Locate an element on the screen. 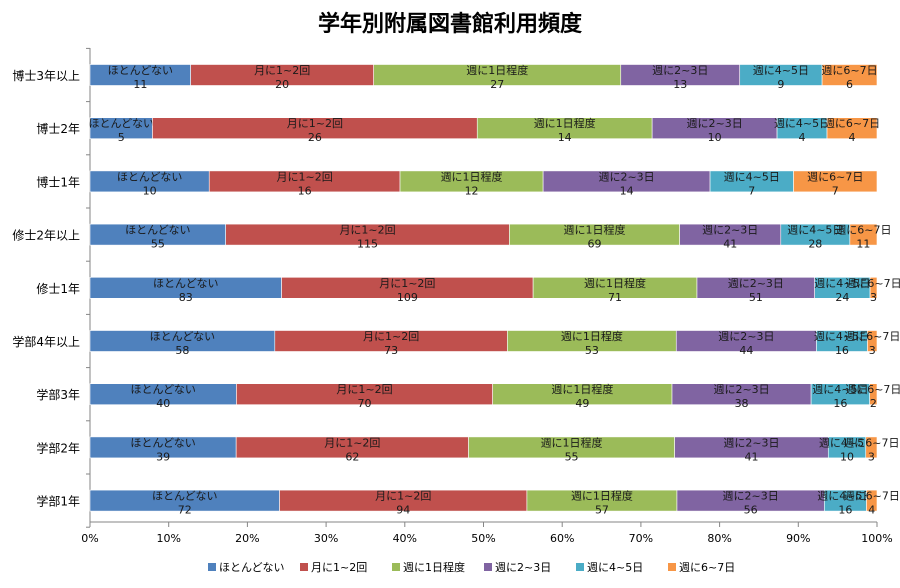 The image size is (900, 588). bar-segment-value-label: 53 is located at coordinates (592, 350).